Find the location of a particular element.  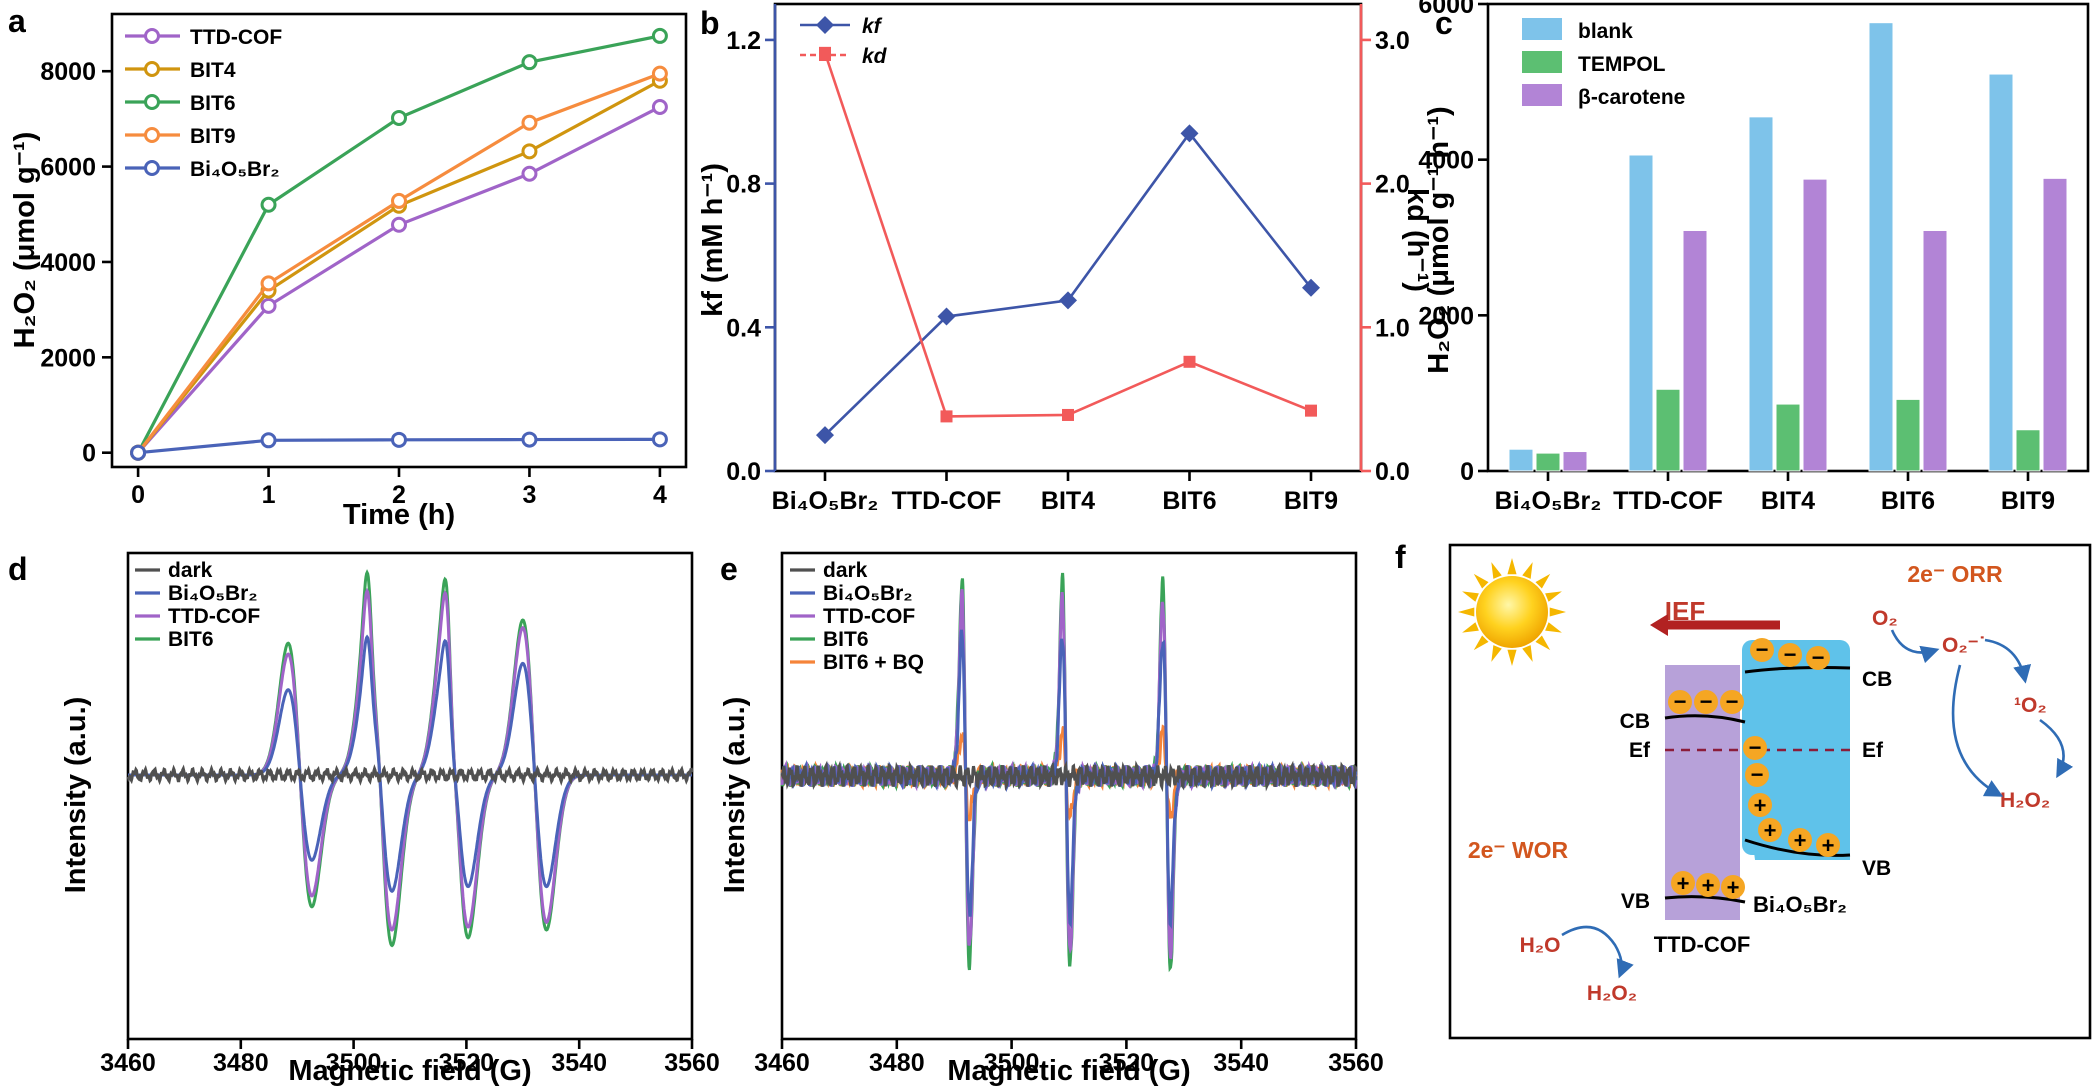

x-axis-e: 3460 3480 3500 3520 3540 3560 is located at coordinates (1069, 1058).